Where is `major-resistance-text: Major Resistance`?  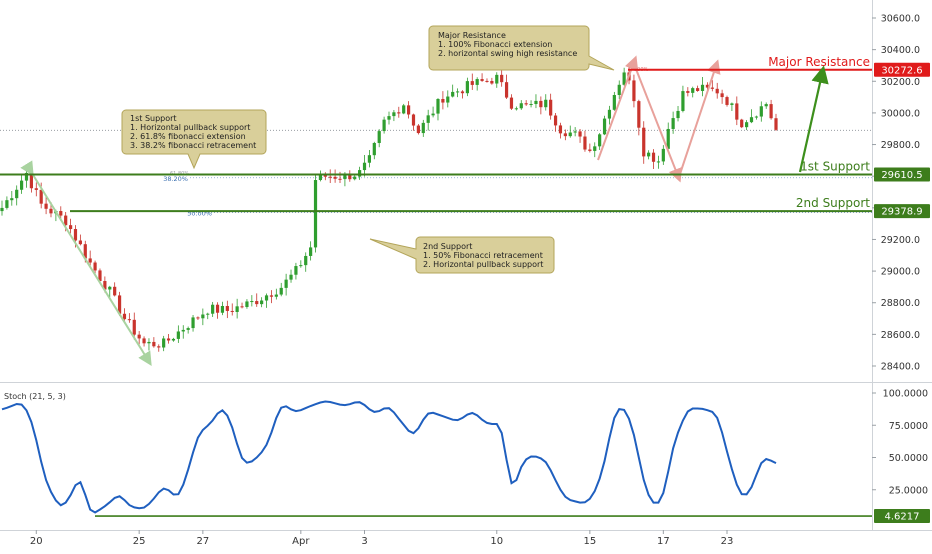
major-resistance-text: Major Resistance is located at coordinates (819, 62).